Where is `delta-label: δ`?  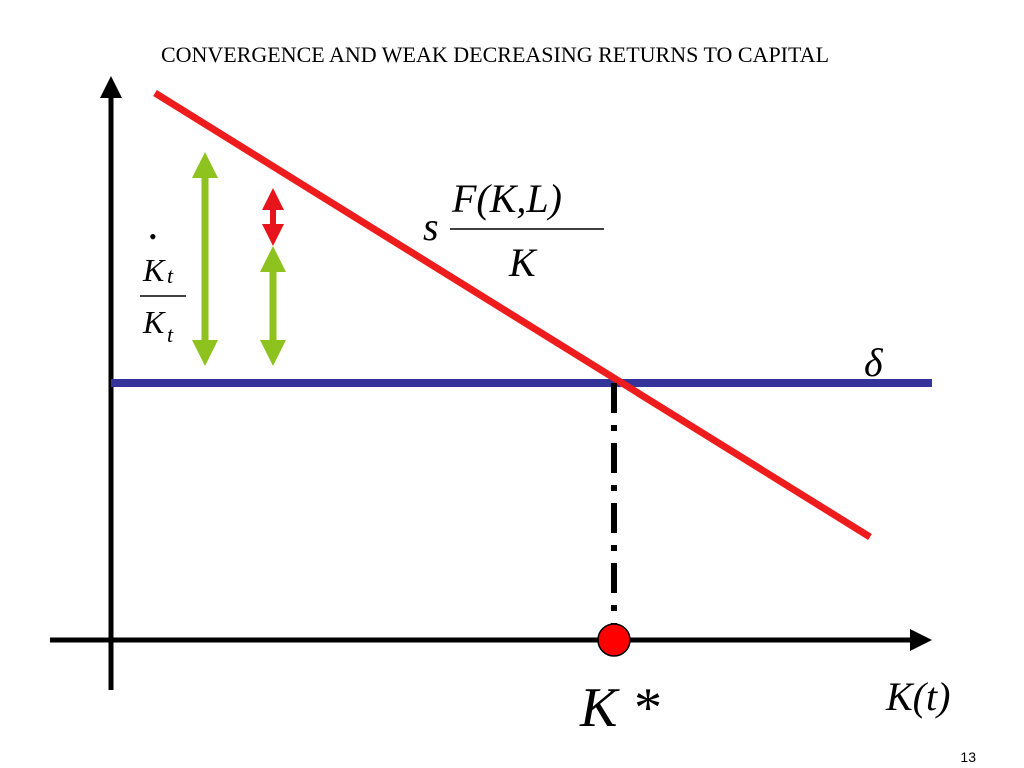 delta-label: δ is located at coordinates (874, 362).